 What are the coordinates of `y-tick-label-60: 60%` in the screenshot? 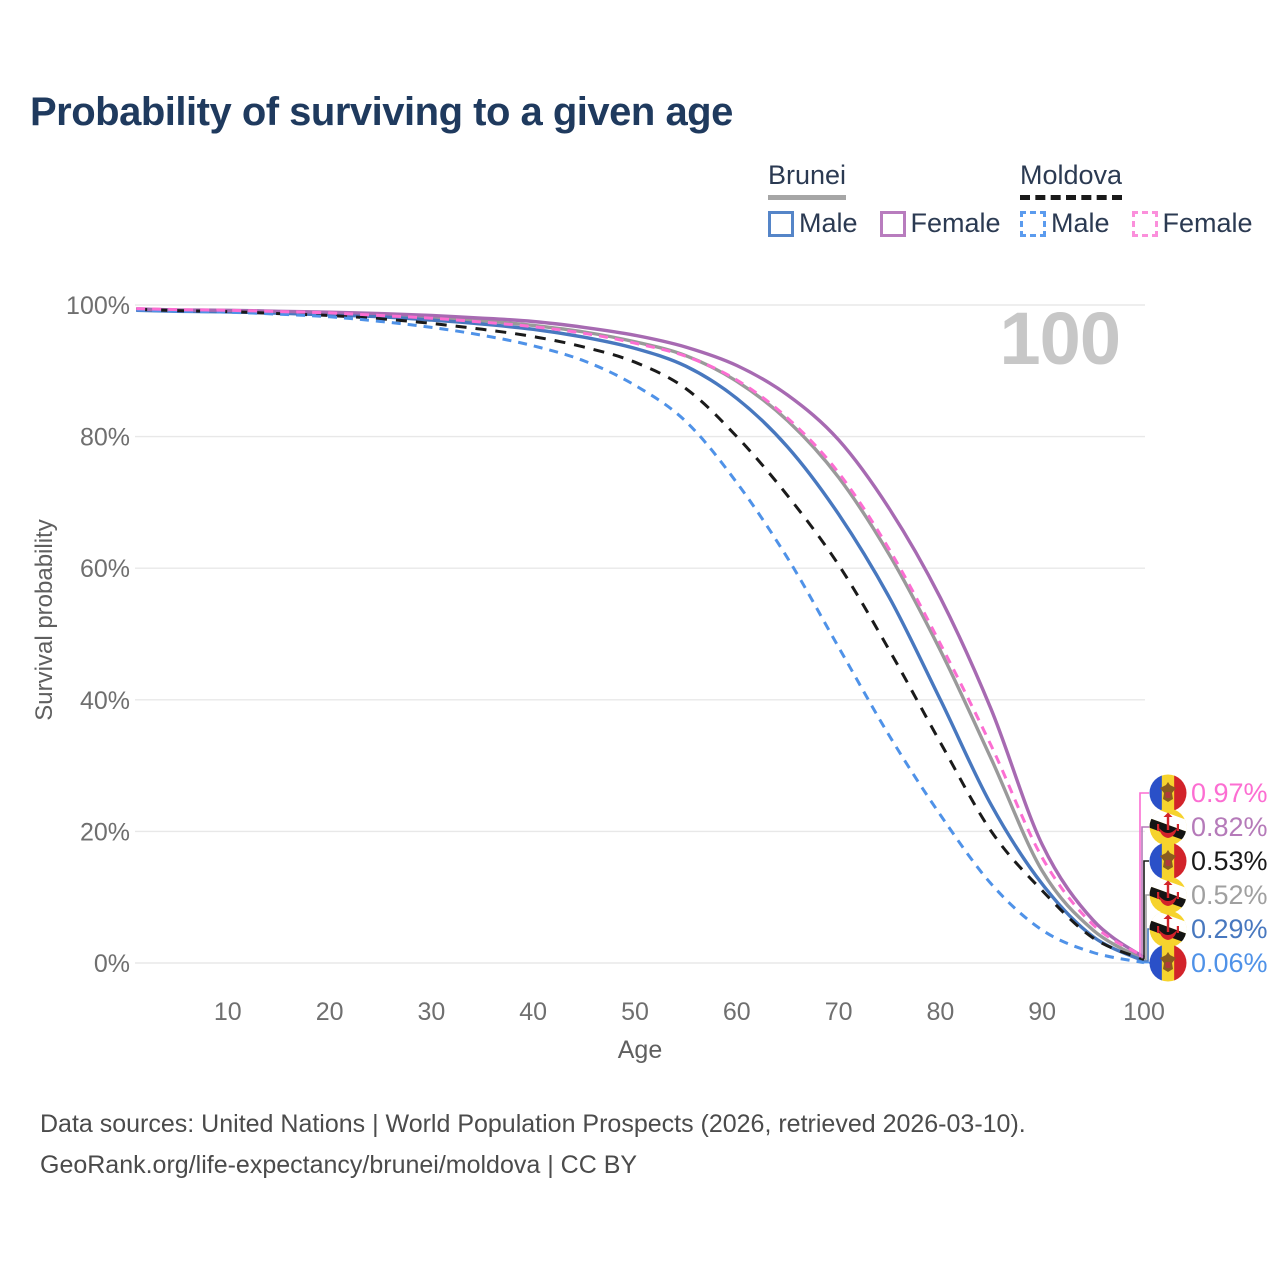 It's located at (105, 569).